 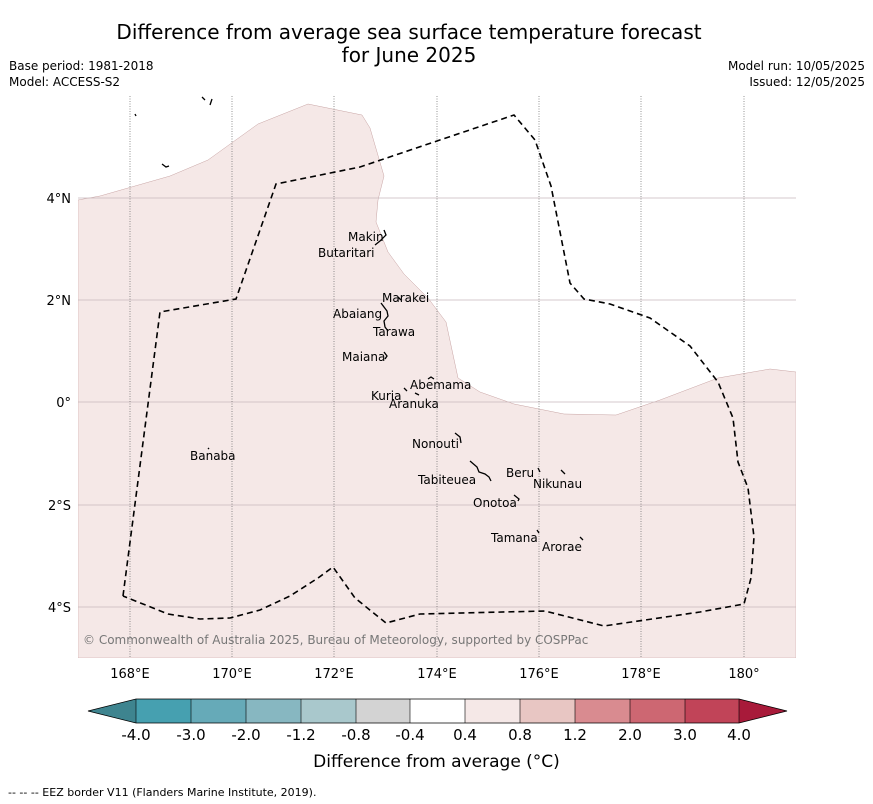 What do you see at coordinates (59, 608) in the screenshot?
I see `lat-tick-label: 4°S` at bounding box center [59, 608].